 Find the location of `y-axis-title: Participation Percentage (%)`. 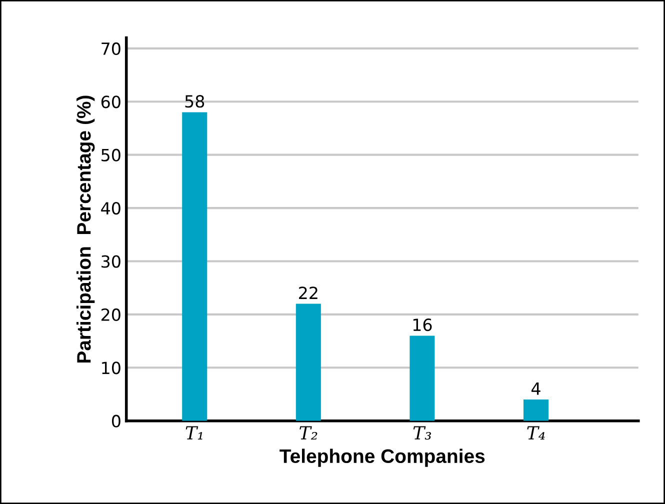

y-axis-title: Participation Percentage (%) is located at coordinates (85, 229).